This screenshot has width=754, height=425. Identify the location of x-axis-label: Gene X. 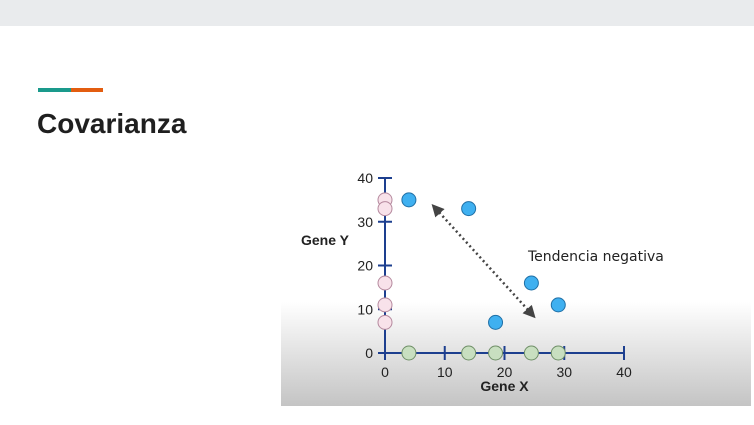
(504, 386).